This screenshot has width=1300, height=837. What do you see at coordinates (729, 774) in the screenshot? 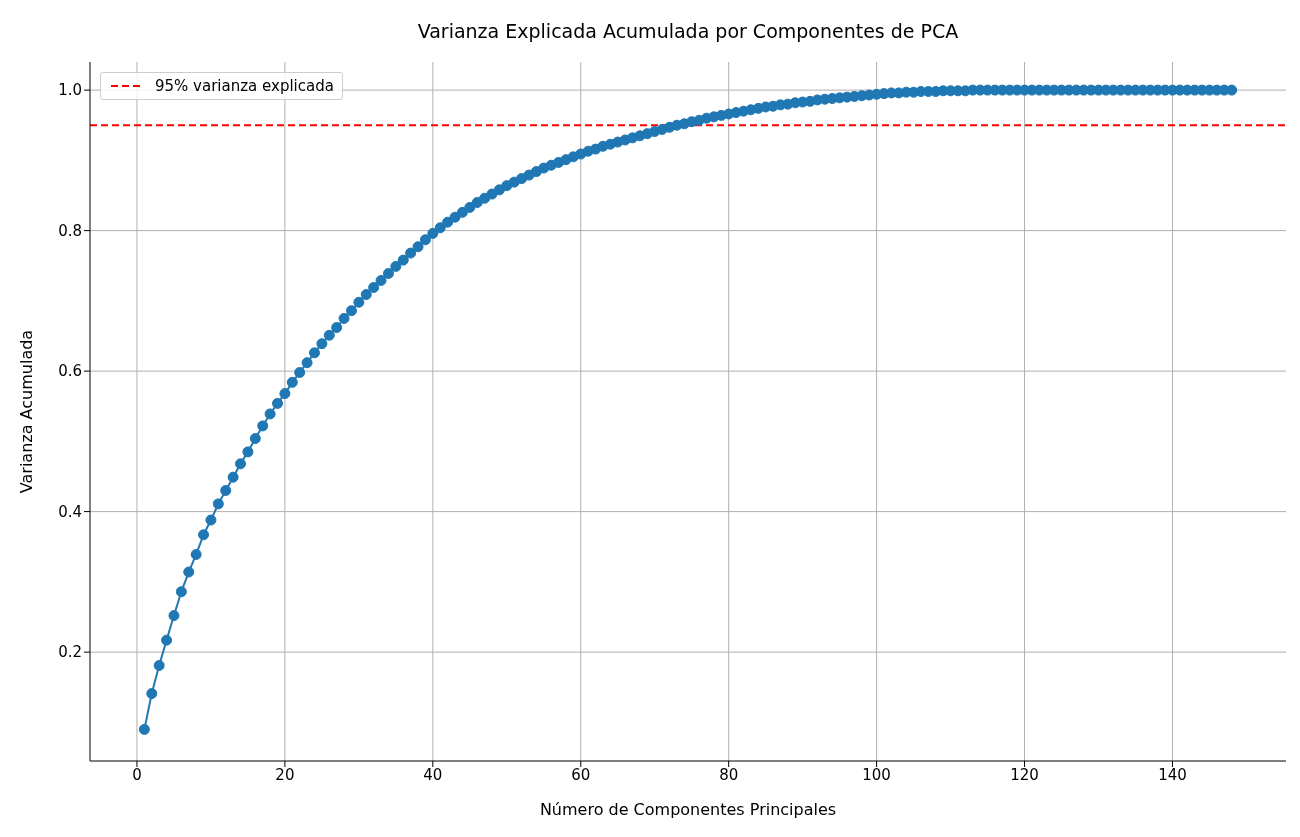
I see `x-tick-label: 80` at bounding box center [729, 774].